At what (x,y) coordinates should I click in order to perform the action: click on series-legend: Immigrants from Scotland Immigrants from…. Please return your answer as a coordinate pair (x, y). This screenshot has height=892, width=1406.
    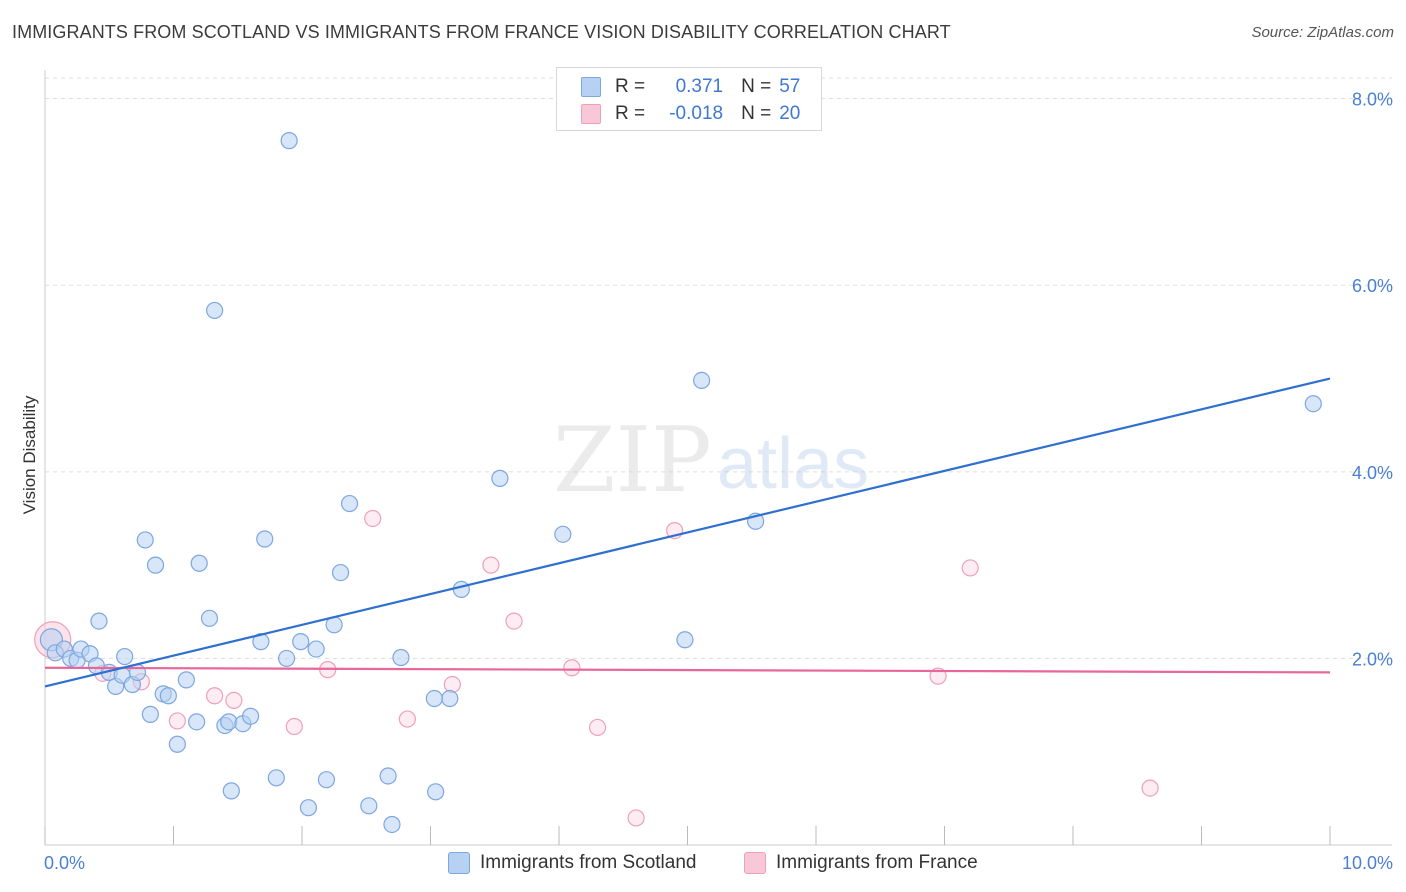
    Looking at the image, I should click on (703, 865).